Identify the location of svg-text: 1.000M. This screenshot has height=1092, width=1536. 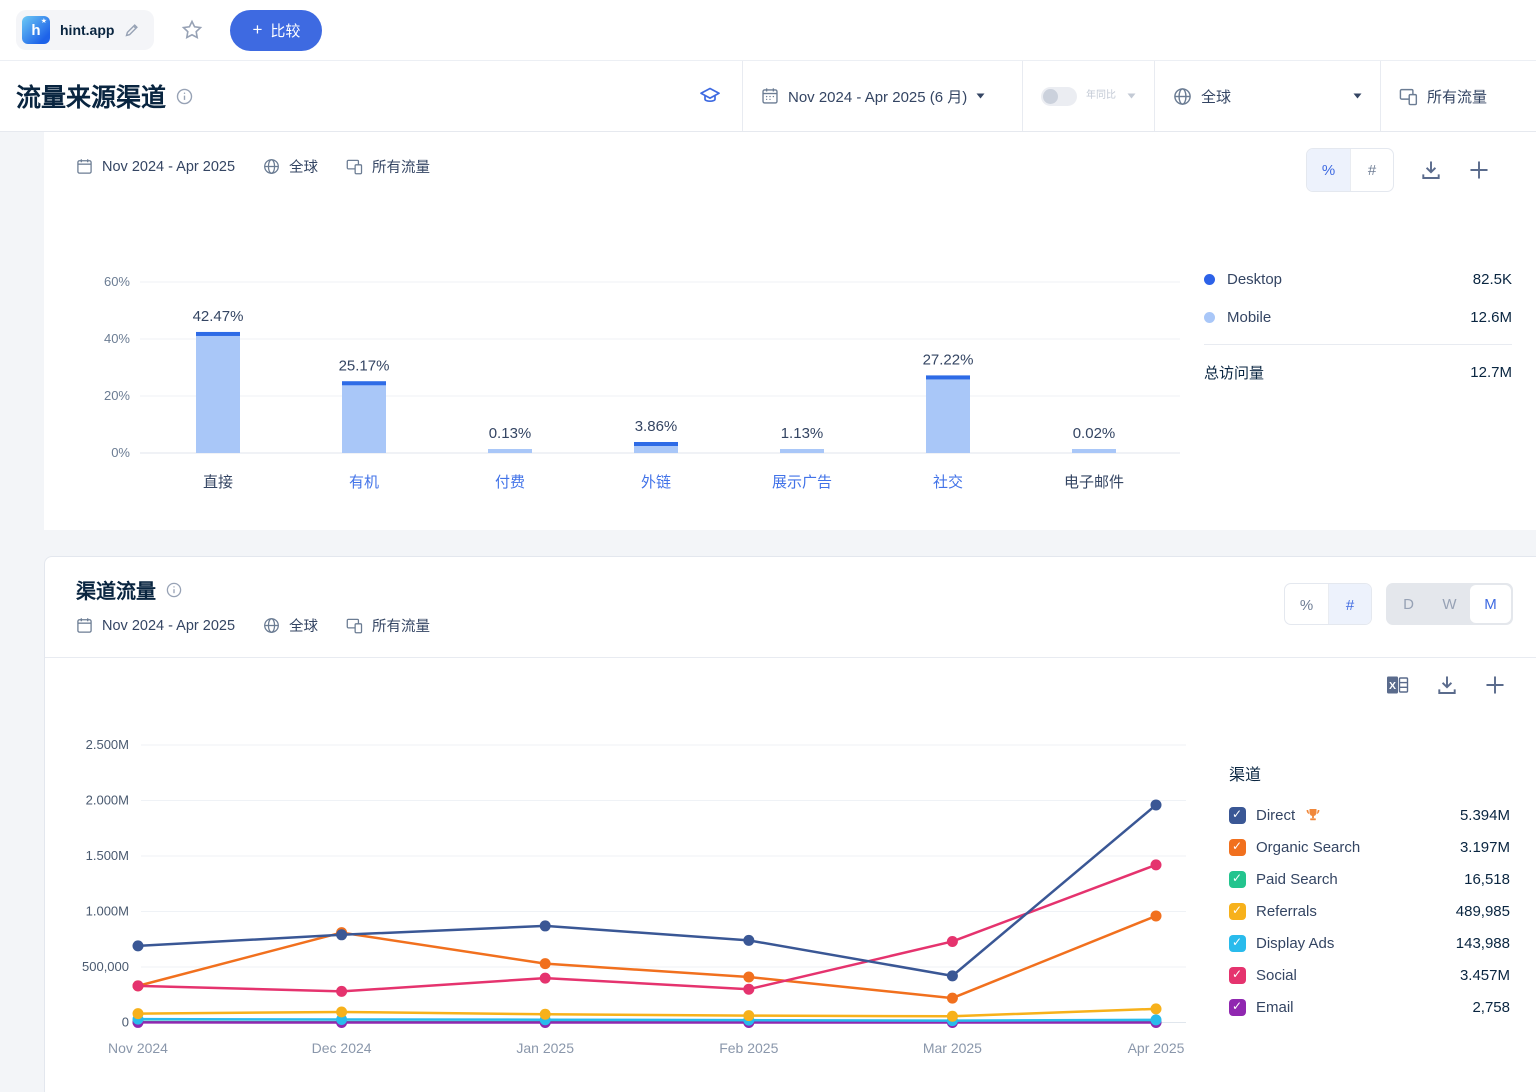
(107, 911).